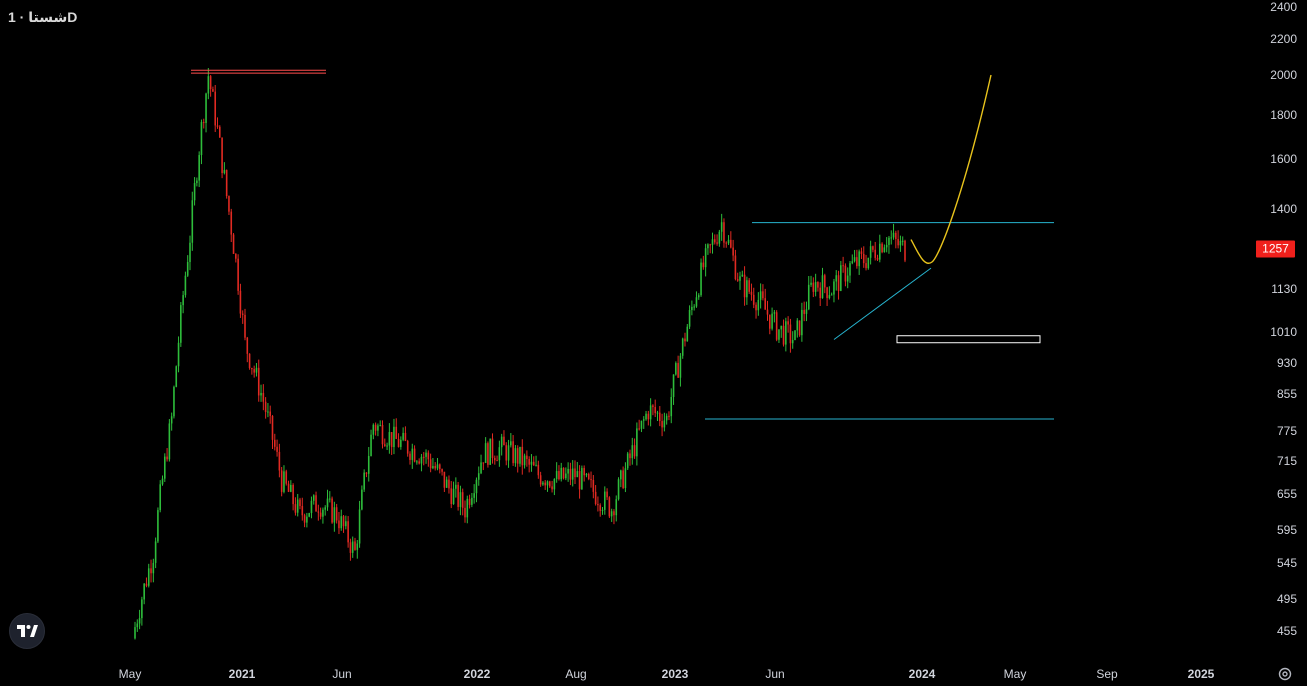 The width and height of the screenshot is (1307, 686). I want to click on ascending-trendline, so click(882, 303).